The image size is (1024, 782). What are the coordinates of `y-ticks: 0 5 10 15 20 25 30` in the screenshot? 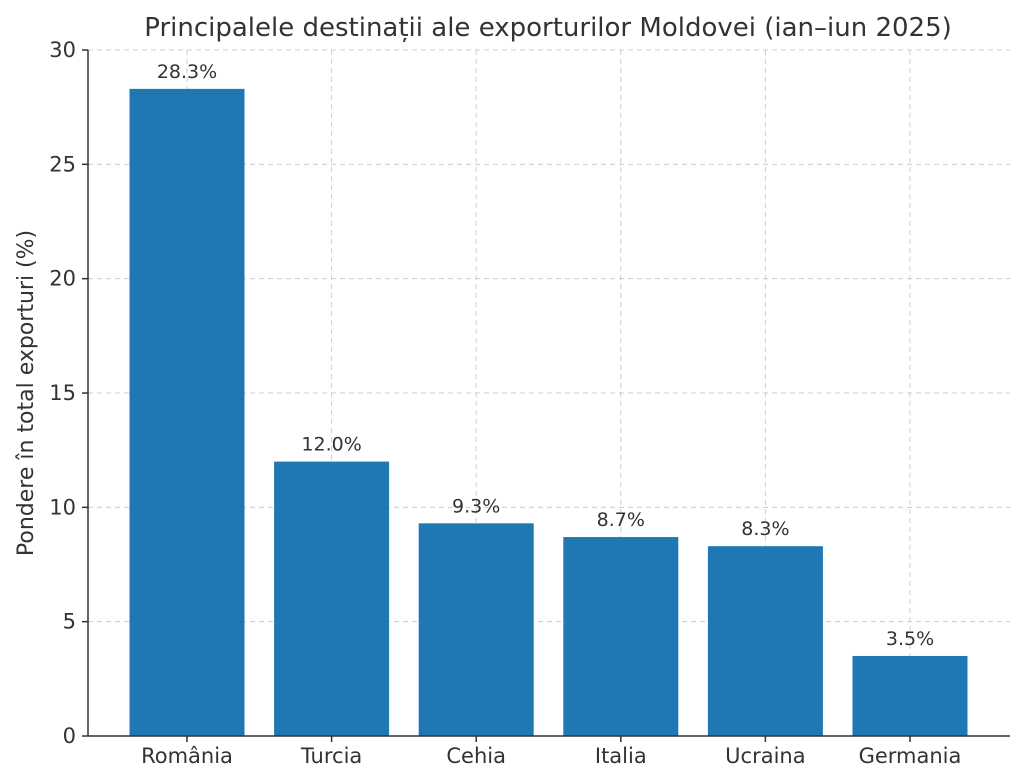 It's located at (68, 393).